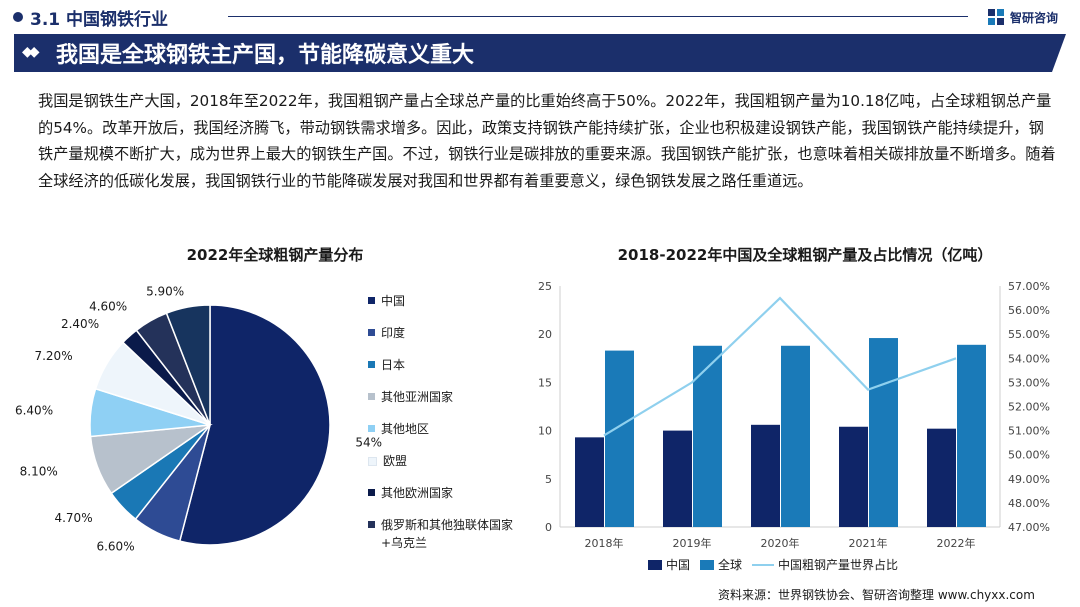 The width and height of the screenshot is (1080, 607). What do you see at coordinates (80, 324) in the screenshot?
I see `pie-data-label: 2.40%` at bounding box center [80, 324].